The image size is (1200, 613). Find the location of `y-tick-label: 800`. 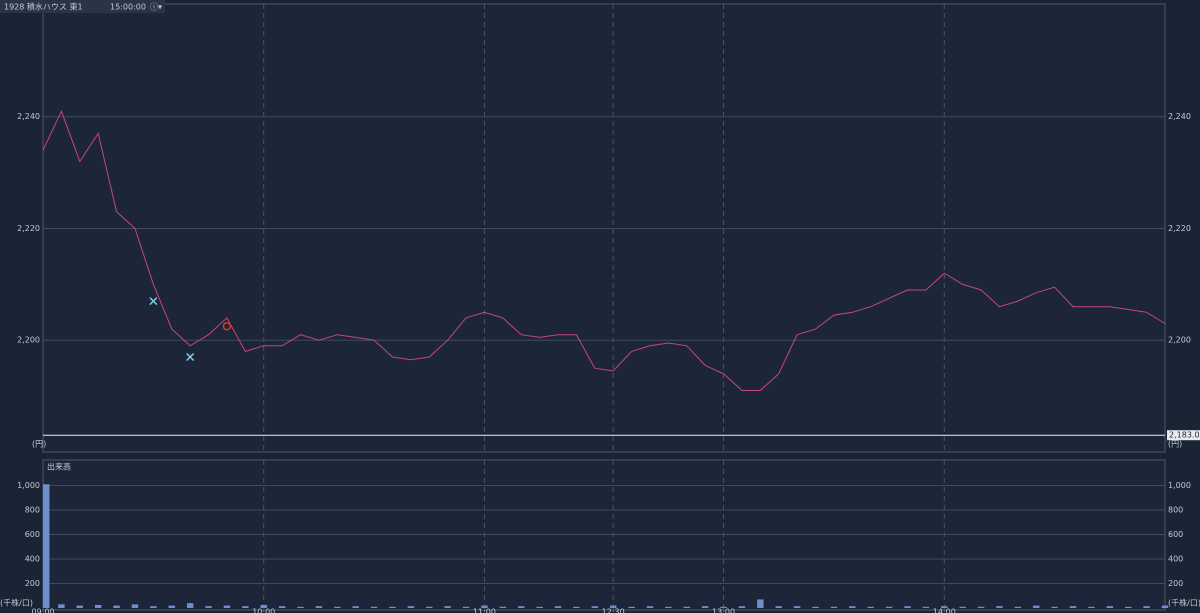

y-tick-label: 800 is located at coordinates (32, 510).